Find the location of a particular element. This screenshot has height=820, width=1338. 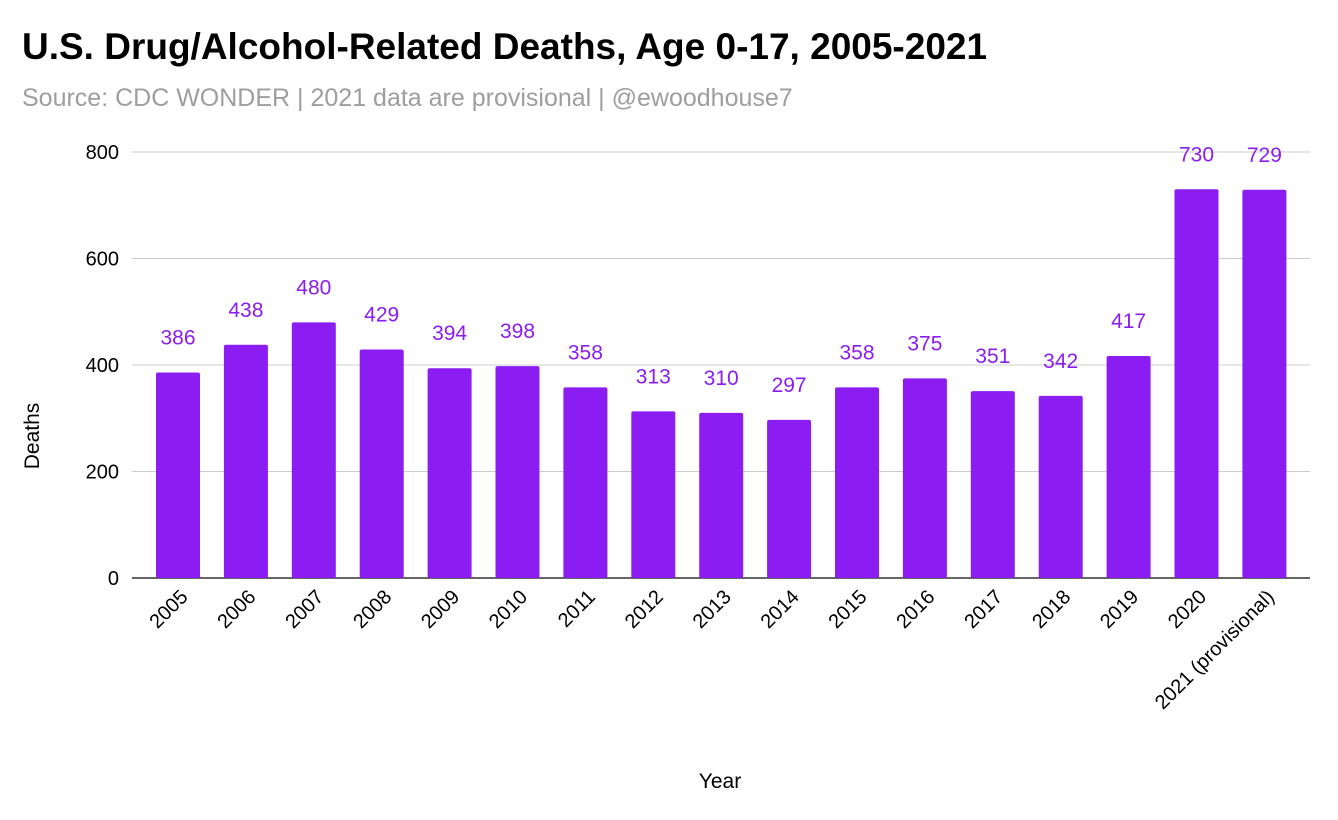

data-label: 417 is located at coordinates (1128, 321).